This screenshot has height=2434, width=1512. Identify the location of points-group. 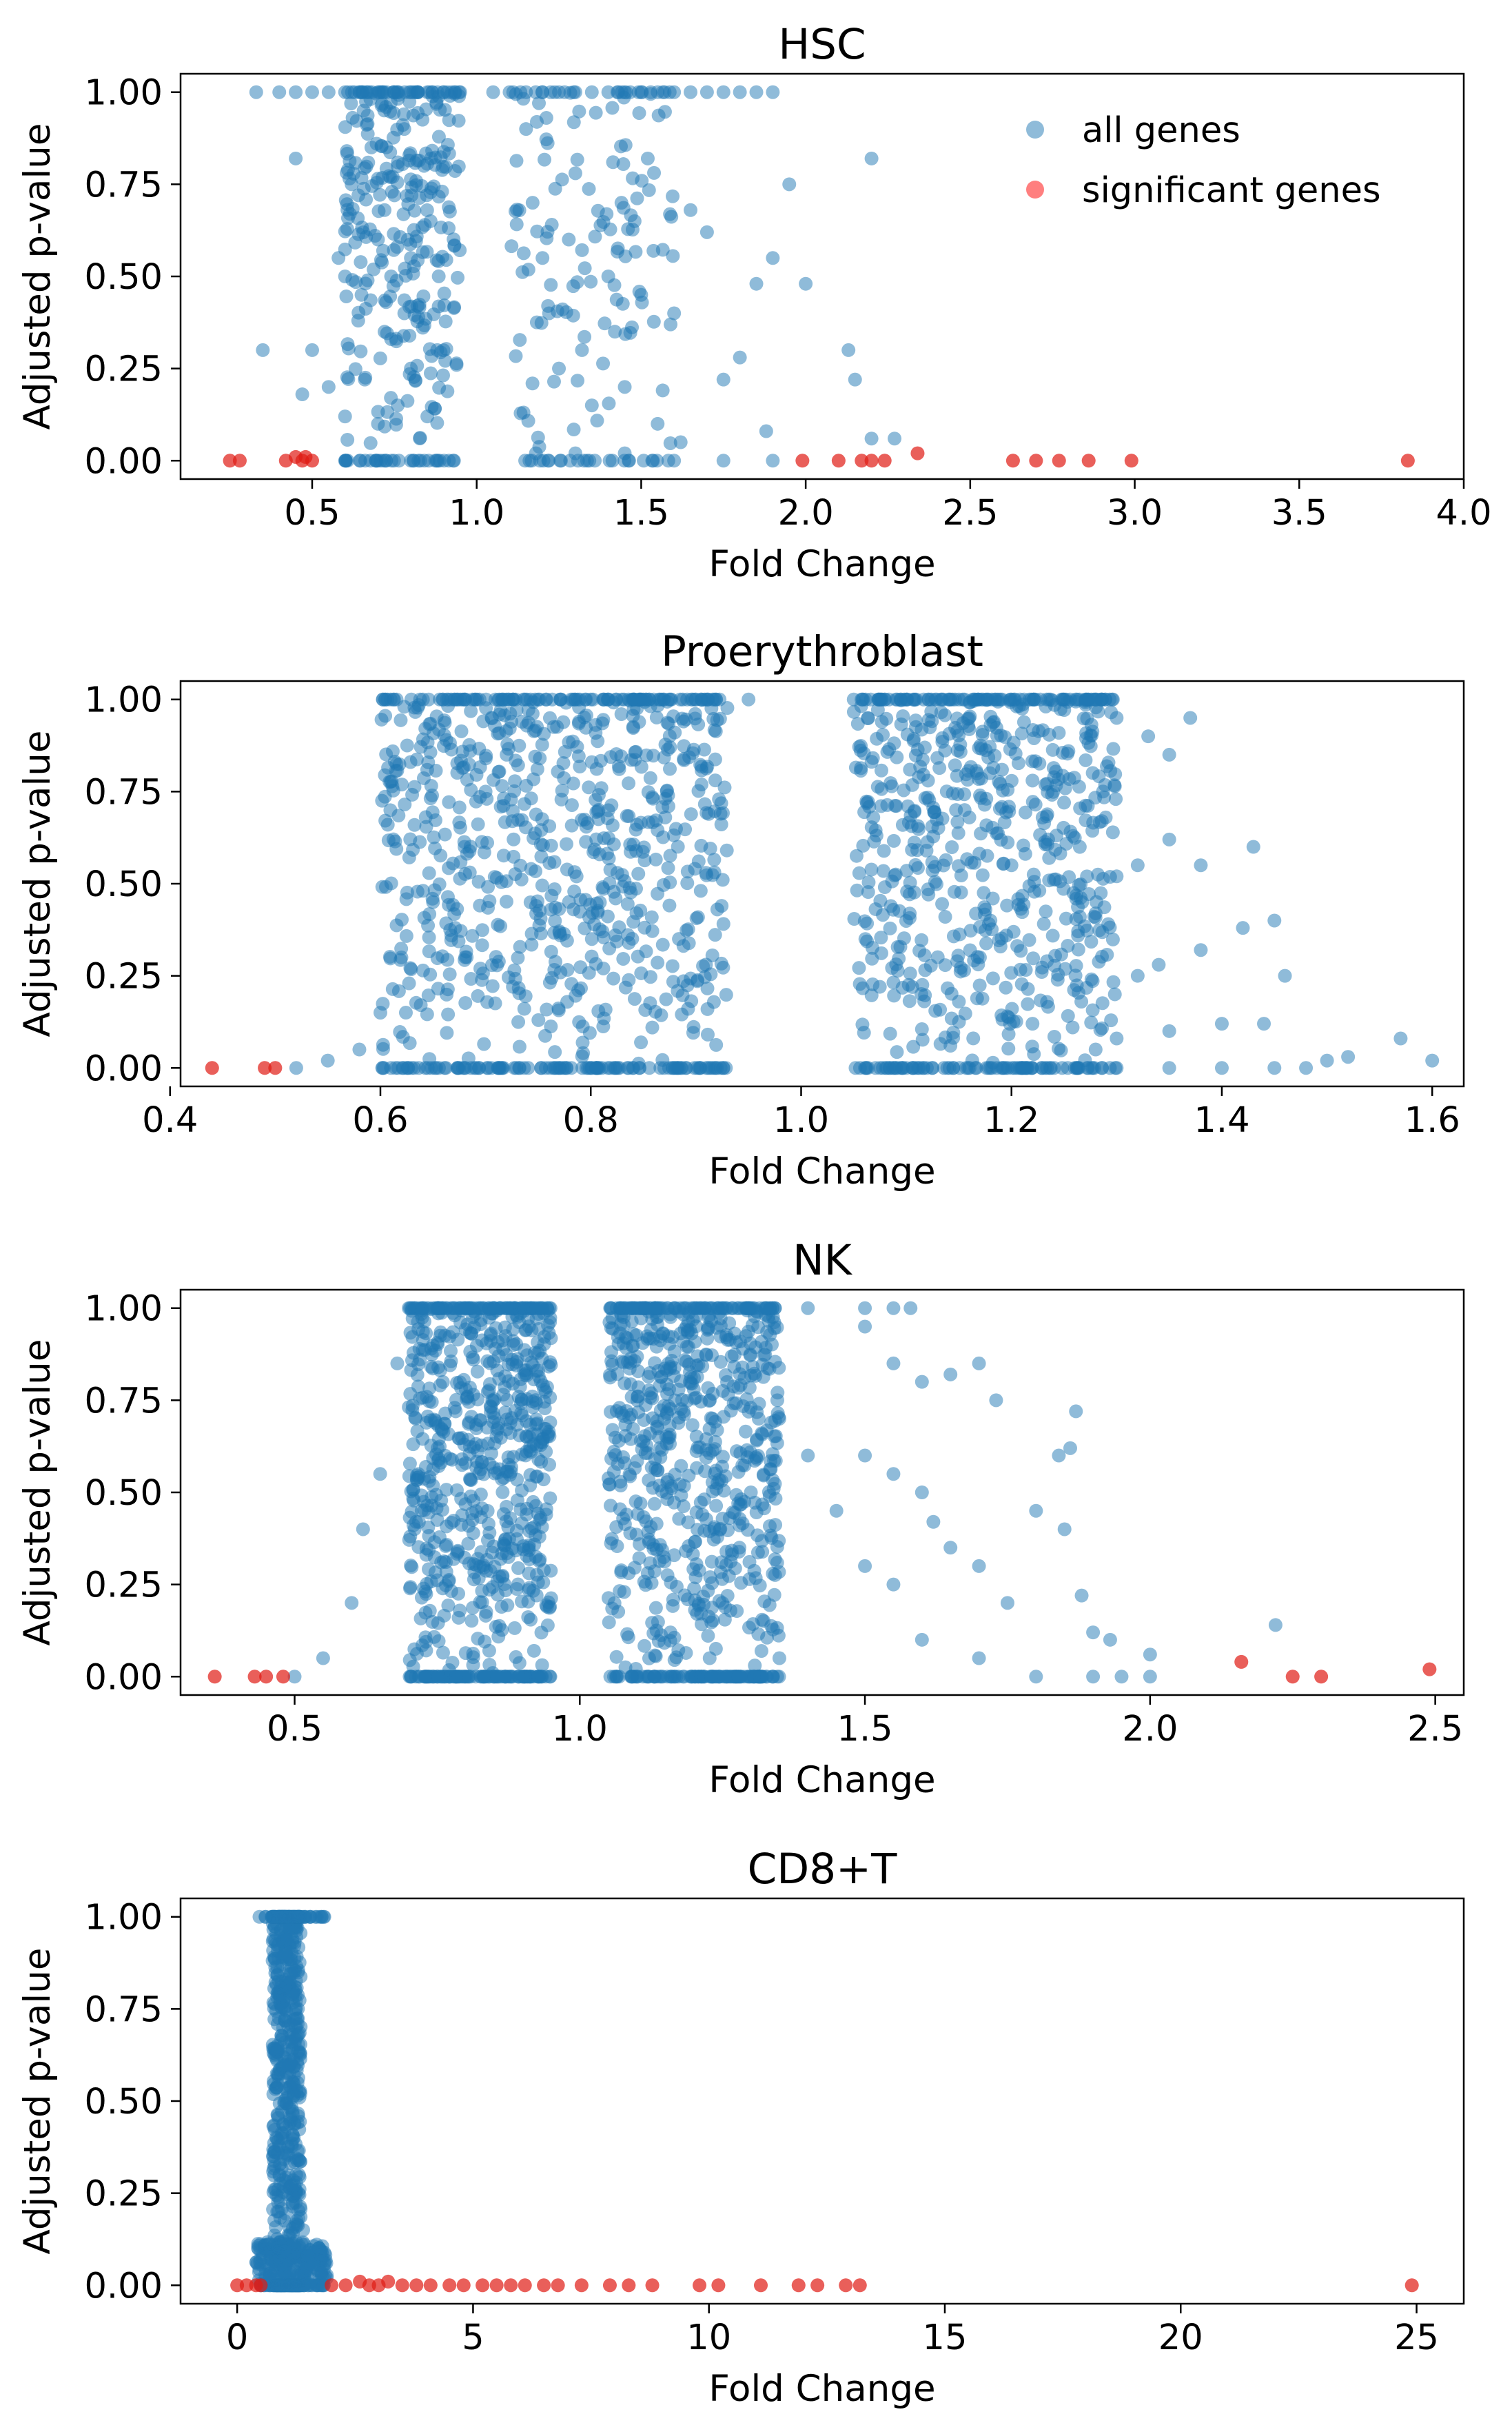
(825, 2101).